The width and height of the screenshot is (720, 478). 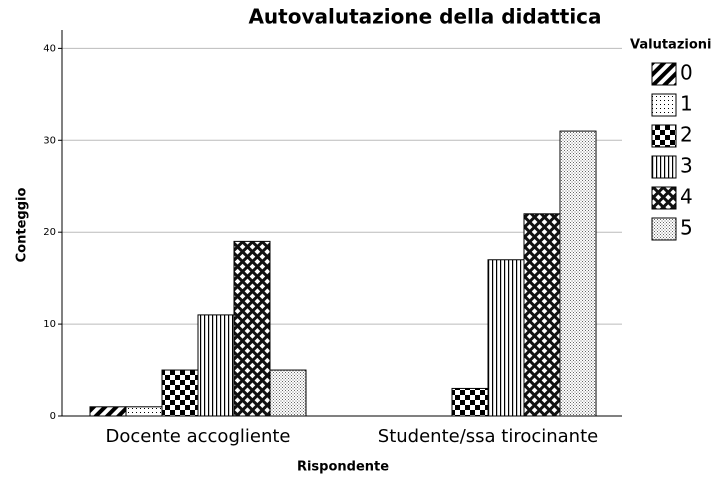 I want to click on legend-label: 0, so click(x=686, y=73).